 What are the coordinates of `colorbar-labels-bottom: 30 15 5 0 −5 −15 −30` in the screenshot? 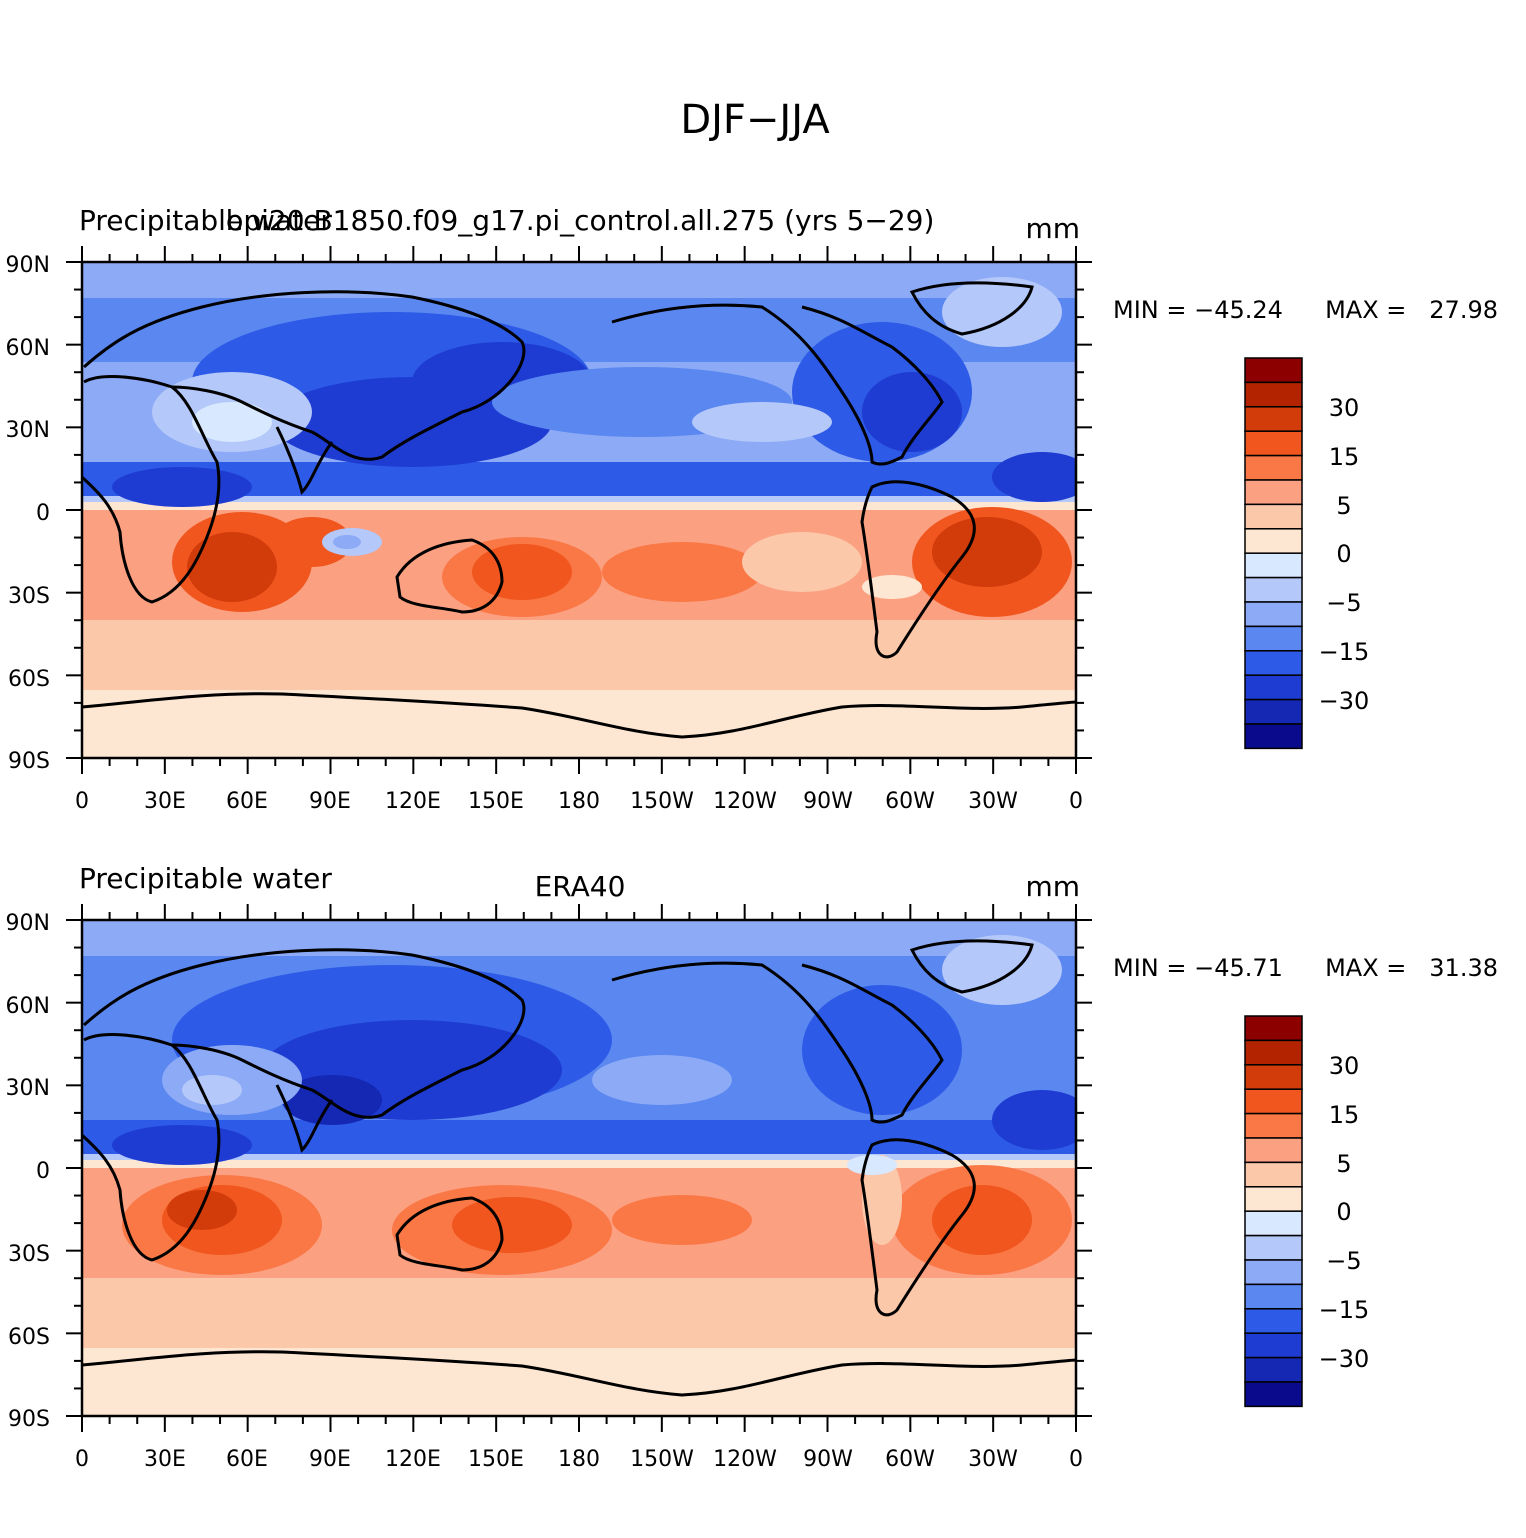 It's located at (1344, 1212).